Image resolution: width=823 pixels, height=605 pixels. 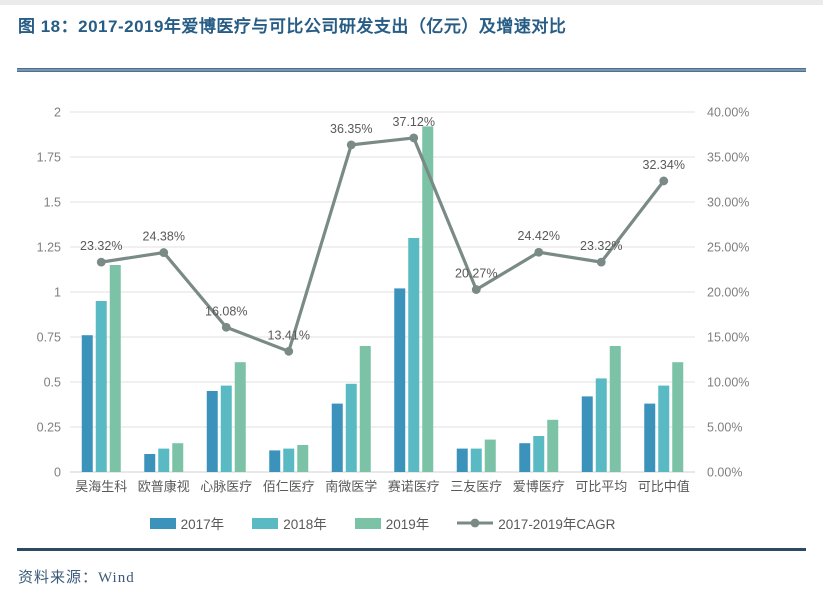 What do you see at coordinates (407, 524) in the screenshot?
I see `legend-label: 2019年` at bounding box center [407, 524].